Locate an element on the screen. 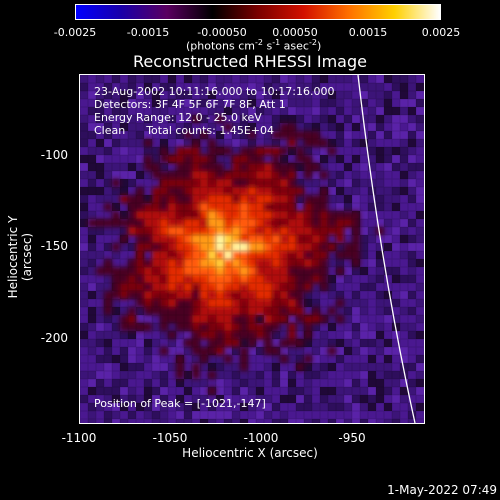  colorbar is located at coordinates (258, 12).